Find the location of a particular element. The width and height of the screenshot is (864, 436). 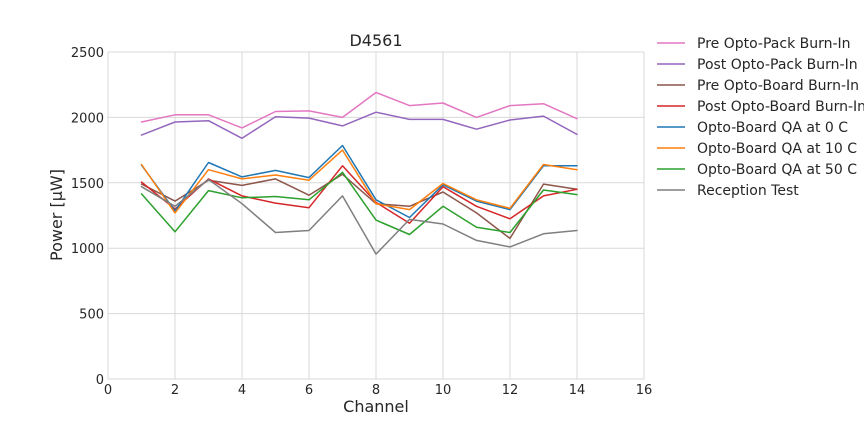

y-axis-label: Power [μW] is located at coordinates (56, 215).